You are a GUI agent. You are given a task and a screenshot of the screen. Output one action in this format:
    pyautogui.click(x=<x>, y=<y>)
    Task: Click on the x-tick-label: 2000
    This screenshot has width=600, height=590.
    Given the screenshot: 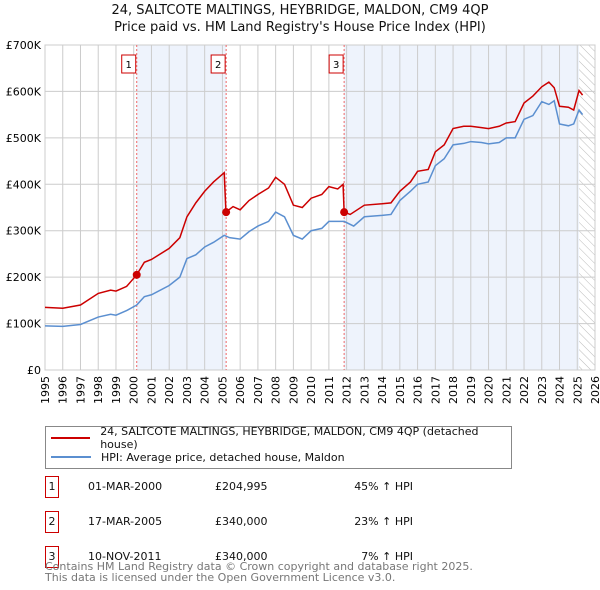 What is the action you would take?
    pyautogui.click(x=134, y=390)
    